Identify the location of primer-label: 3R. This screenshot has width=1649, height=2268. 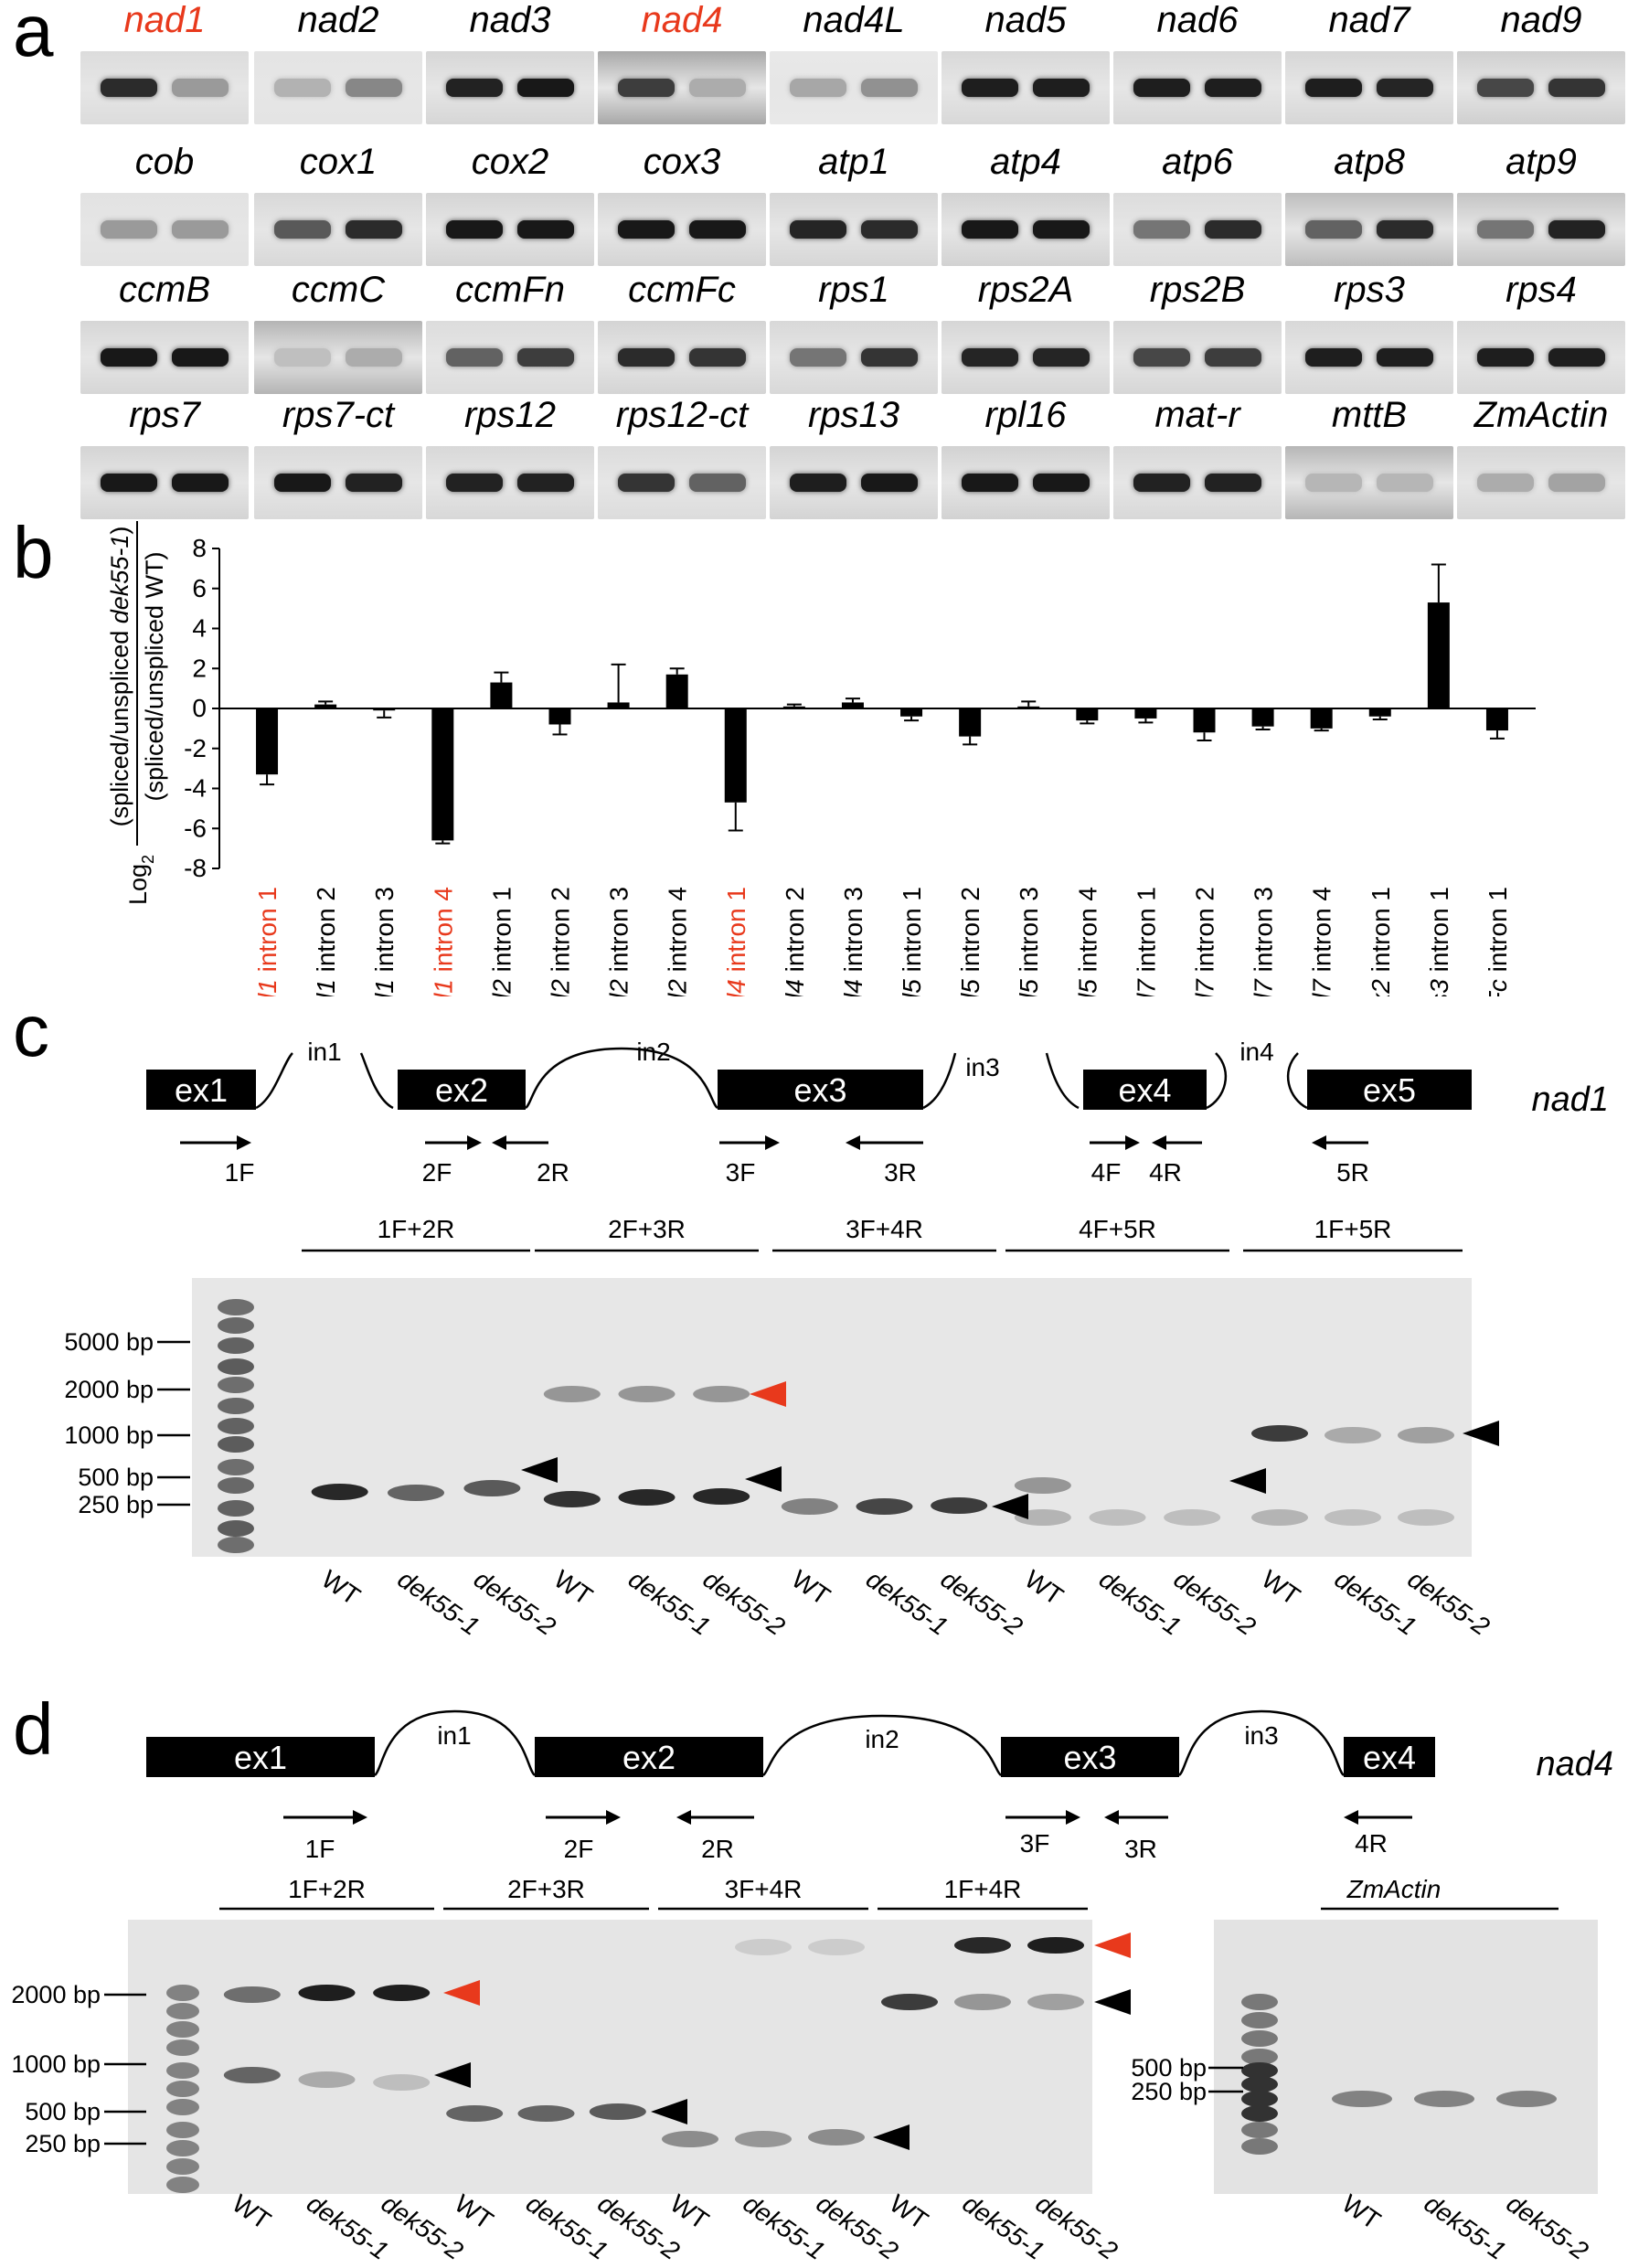
(901, 1172).